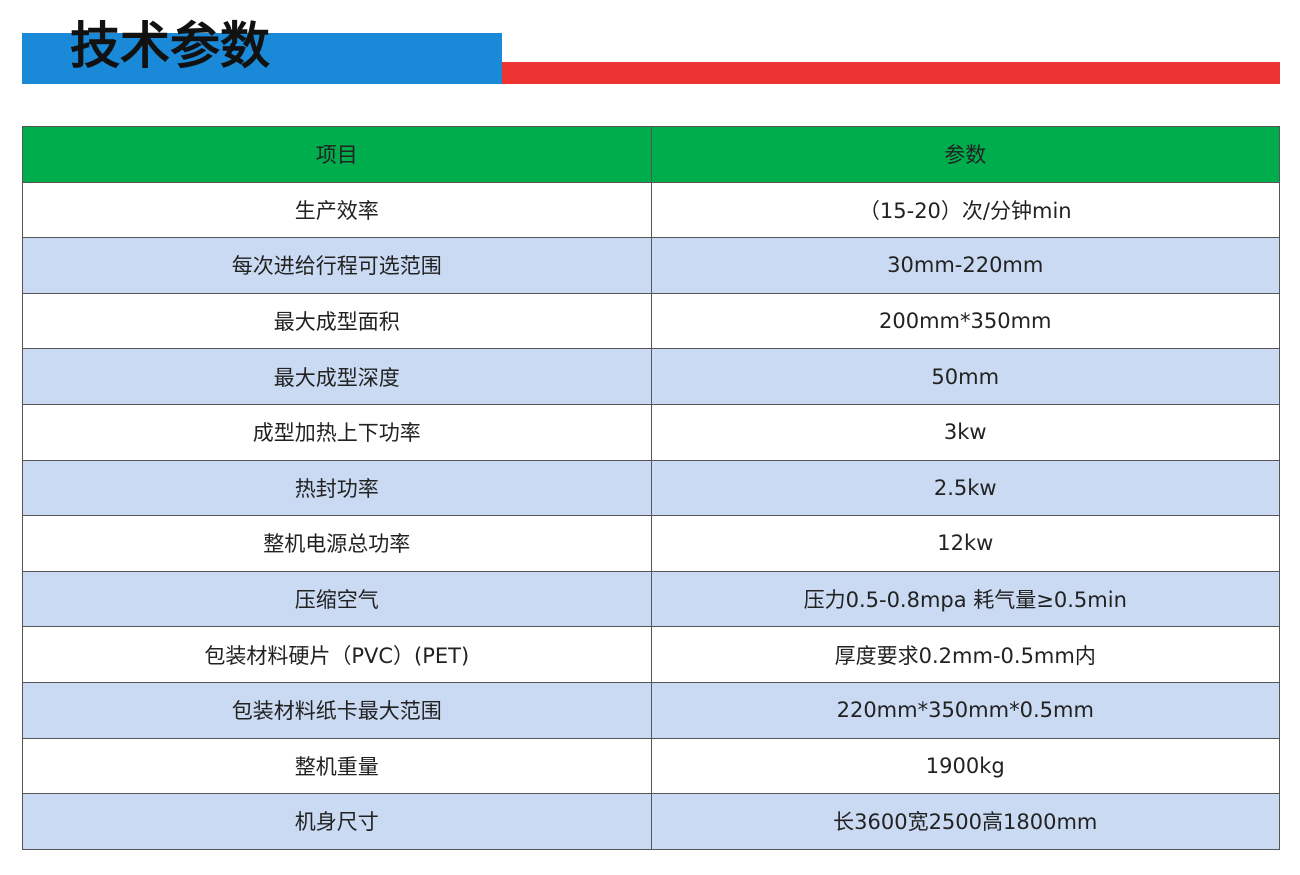 This screenshot has width=1300, height=875. I want to click on cell: 长3600宽2500高1800mm, so click(965, 821).